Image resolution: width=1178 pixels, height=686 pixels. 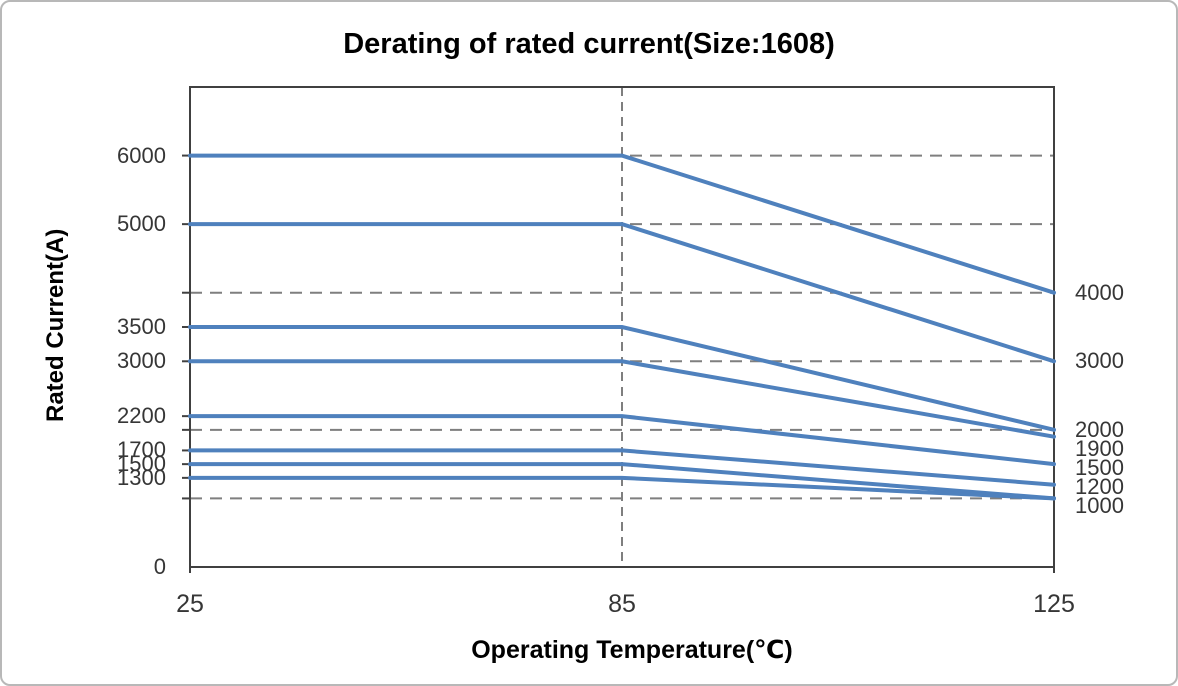 What do you see at coordinates (141, 416) in the screenshot?
I see `y-axis-tick-label-left: 2200` at bounding box center [141, 416].